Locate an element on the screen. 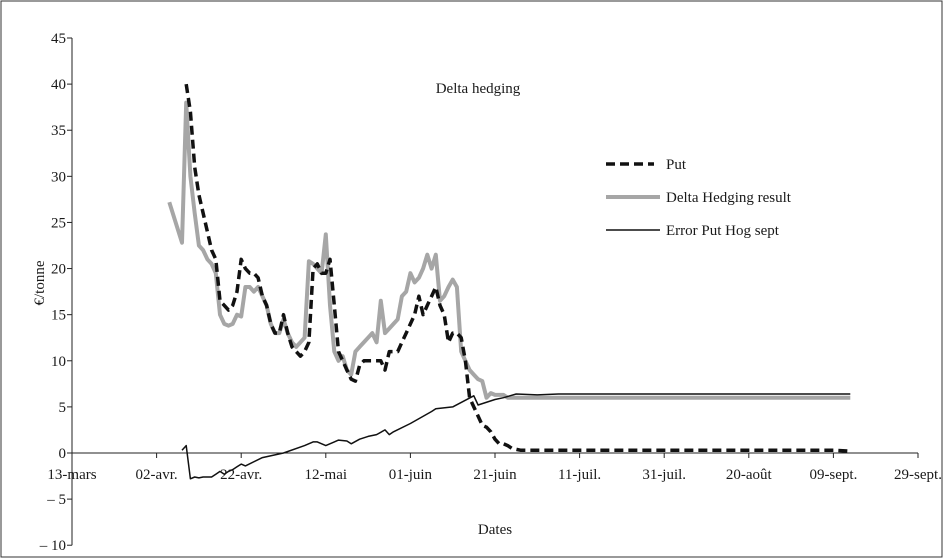 The width and height of the screenshot is (943, 558). y-tick-label: 0 is located at coordinates (63, 454).